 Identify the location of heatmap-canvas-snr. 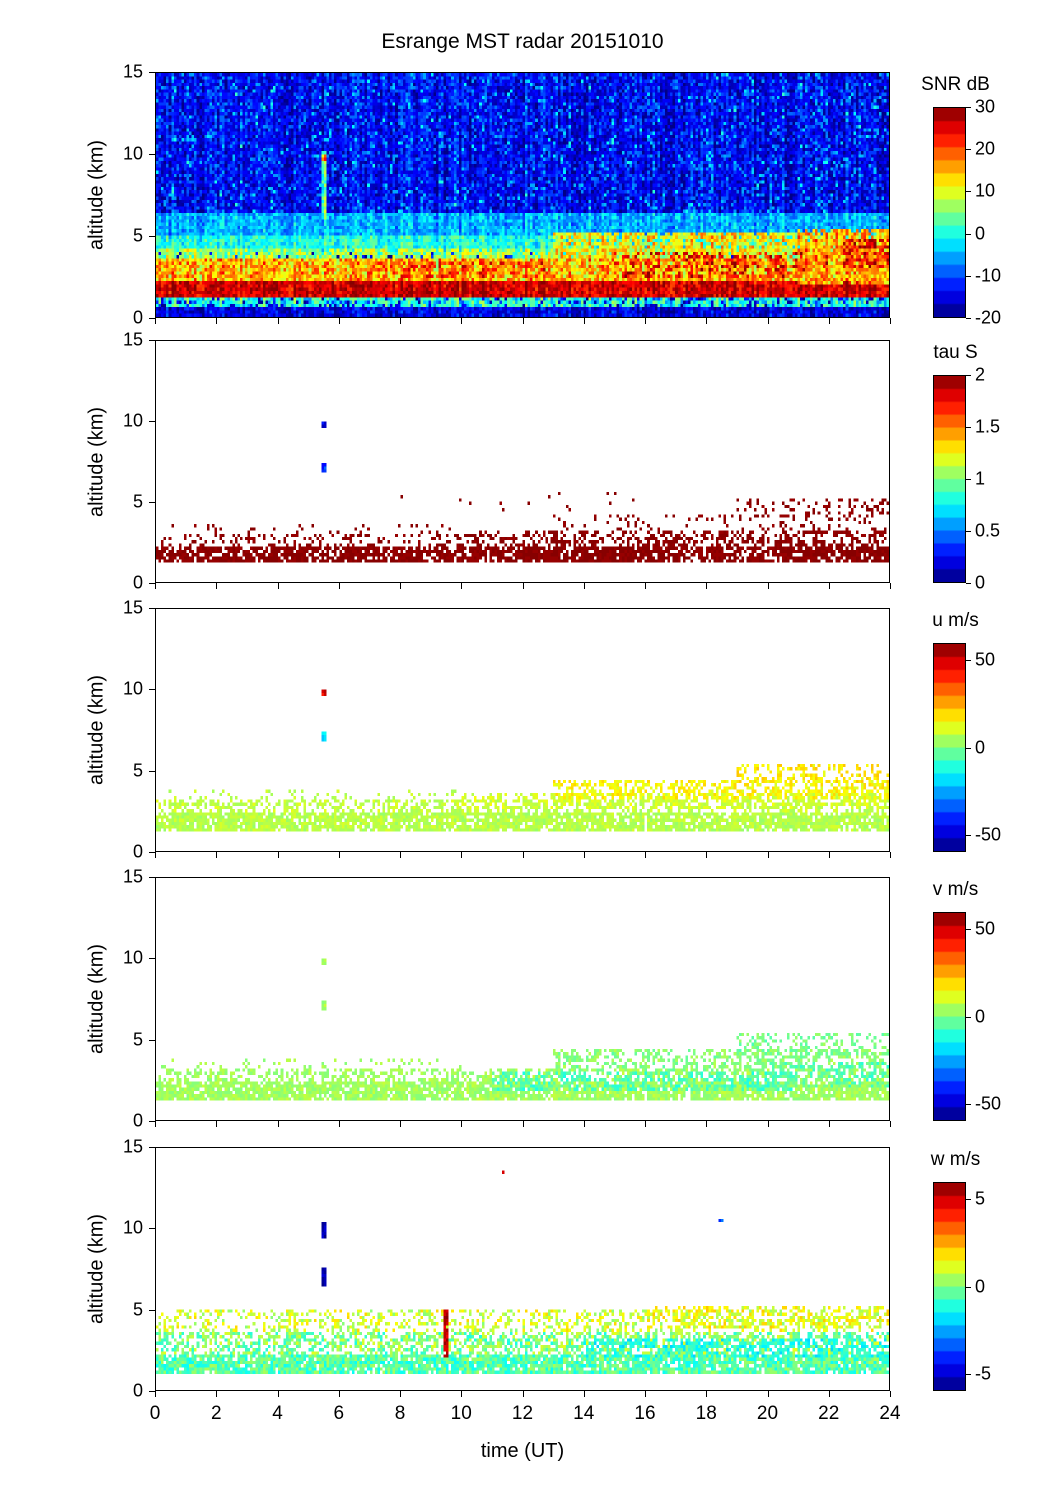
(522, 195).